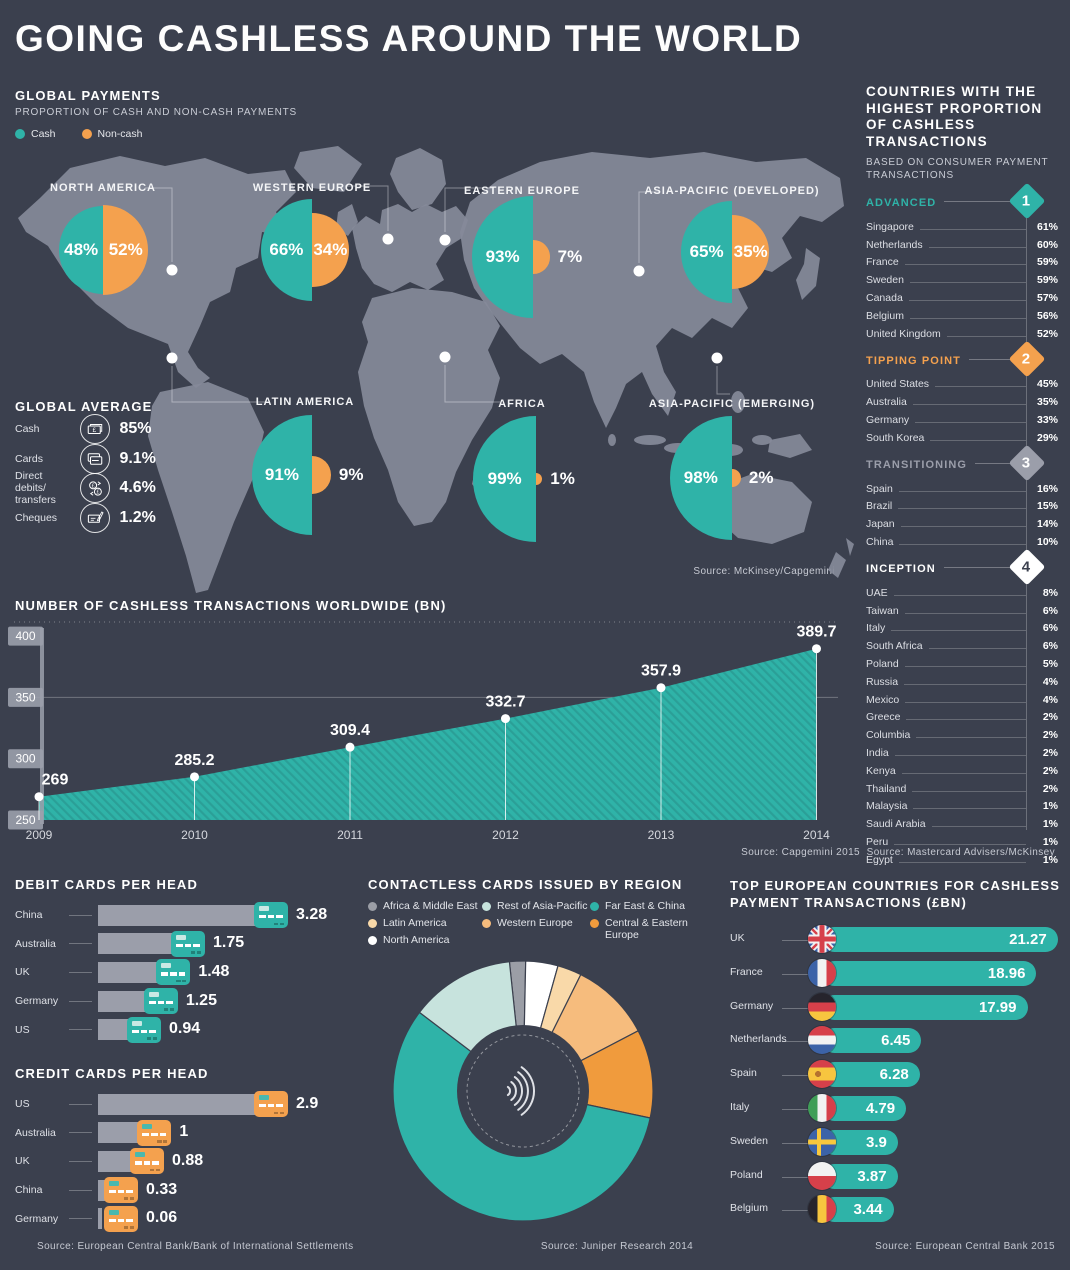 The width and height of the screenshot is (1070, 1270). Describe the element at coordinates (1050, 859) in the screenshot. I see `country-value: 1%` at that location.